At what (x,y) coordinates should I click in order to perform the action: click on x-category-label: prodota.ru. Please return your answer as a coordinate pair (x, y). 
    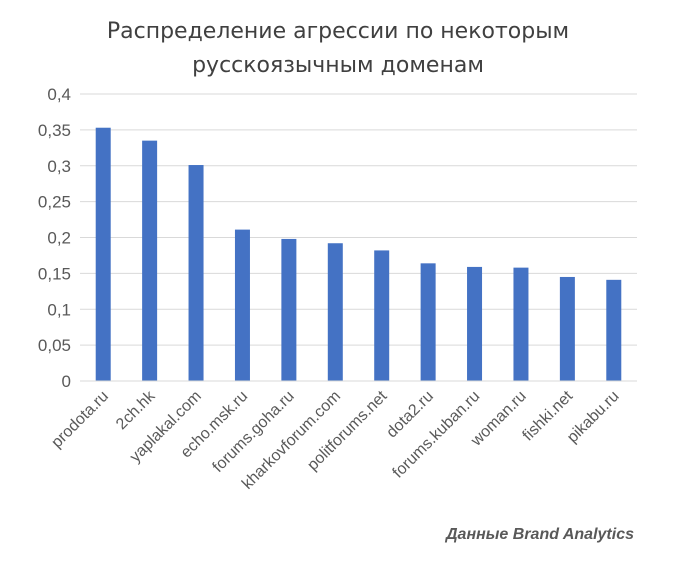
    Looking at the image, I should click on (80, 420).